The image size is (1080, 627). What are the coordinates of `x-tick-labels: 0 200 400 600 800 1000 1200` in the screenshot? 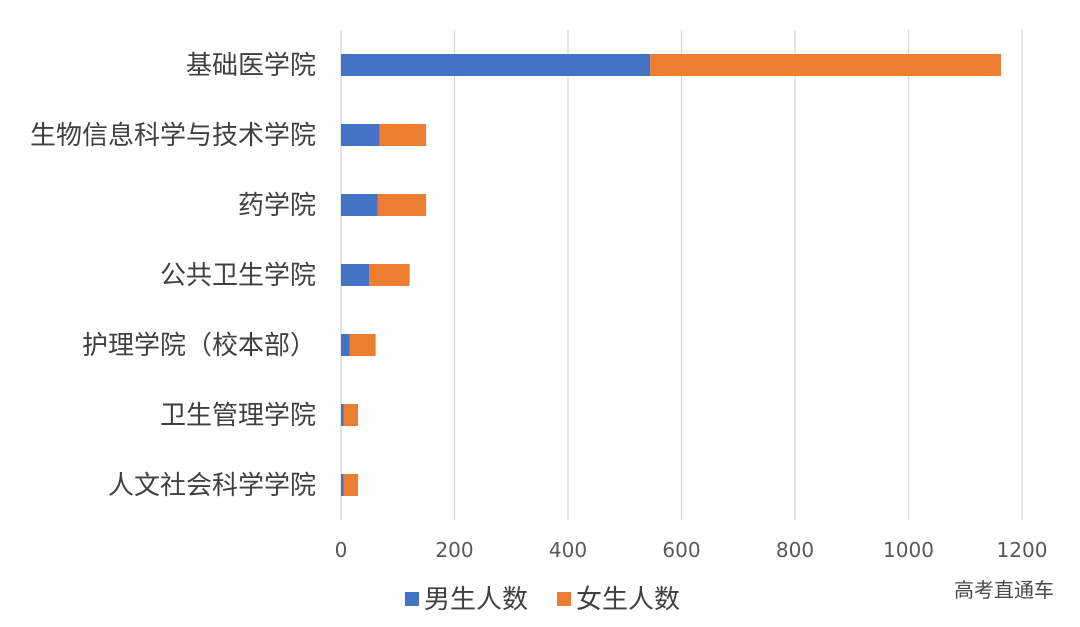 It's located at (691, 550).